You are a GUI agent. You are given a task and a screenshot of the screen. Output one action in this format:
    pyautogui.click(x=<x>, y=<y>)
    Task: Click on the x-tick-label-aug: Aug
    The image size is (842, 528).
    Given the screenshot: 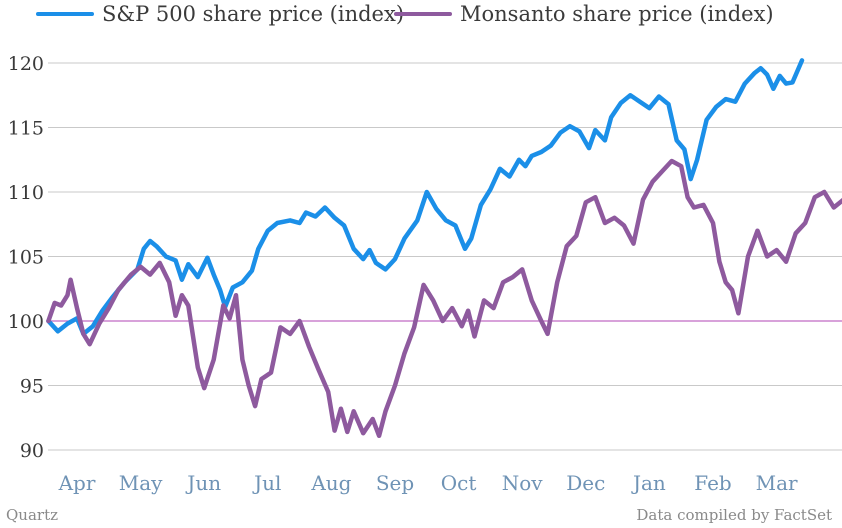 What is the action you would take?
    pyautogui.click(x=330, y=483)
    